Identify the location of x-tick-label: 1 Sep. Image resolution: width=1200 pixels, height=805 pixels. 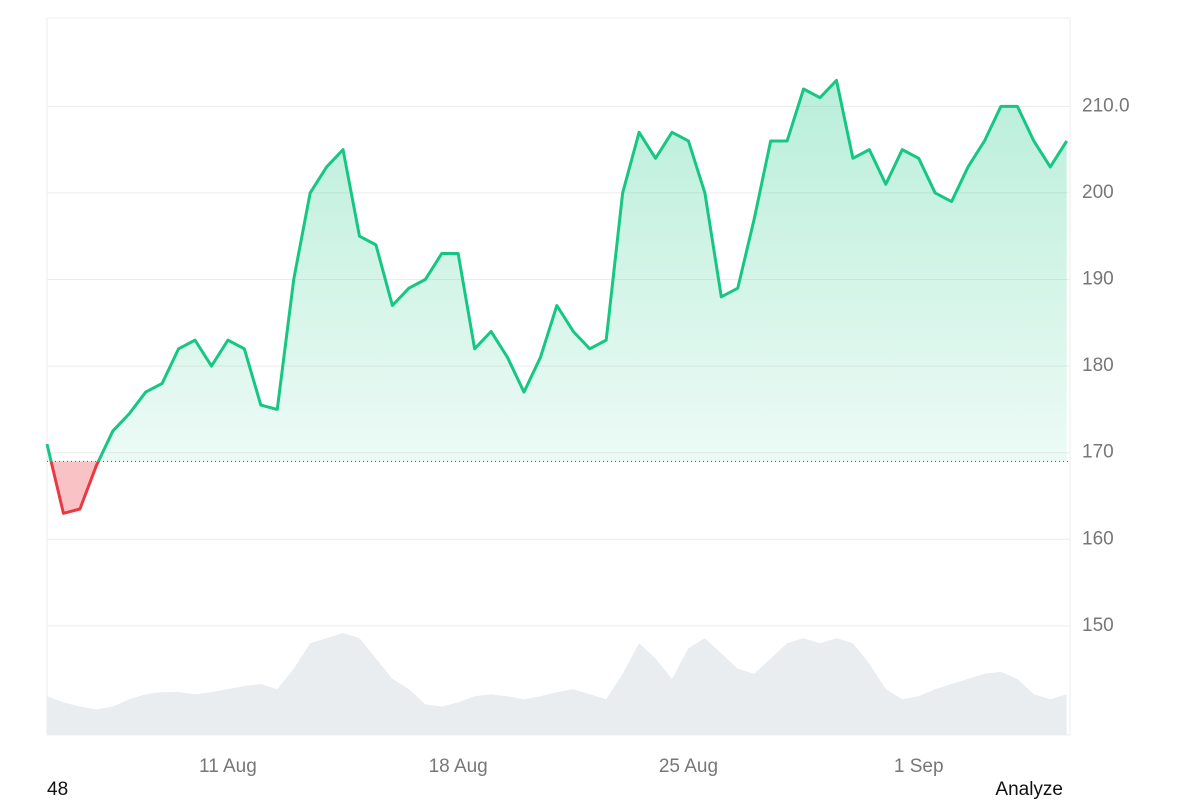
(919, 766).